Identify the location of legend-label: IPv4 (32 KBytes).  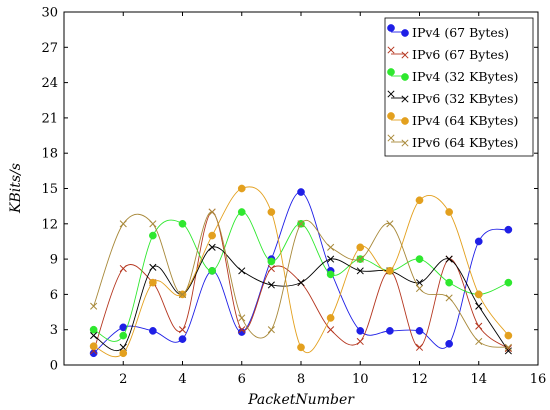
(465, 76).